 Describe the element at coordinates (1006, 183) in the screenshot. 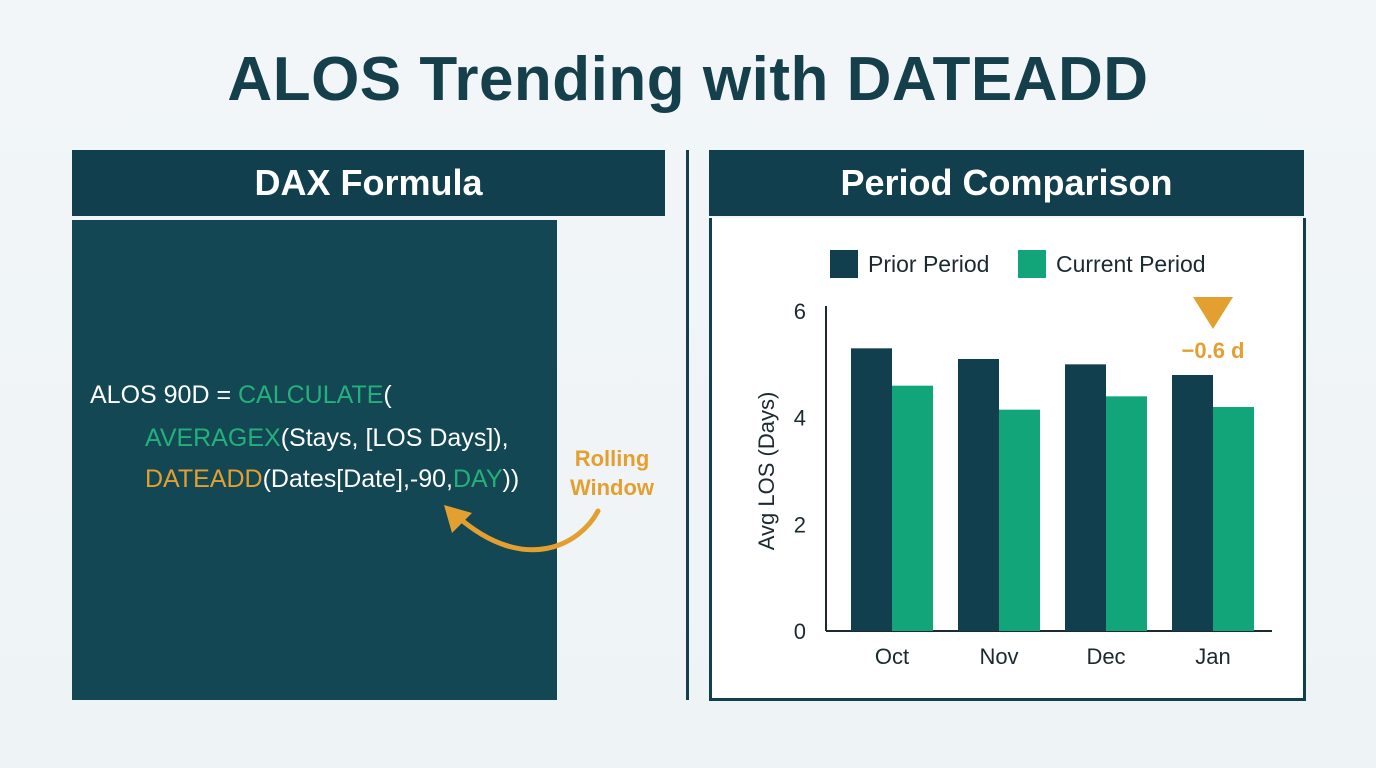

I see `period-comparison-header: Period Comparison` at that location.